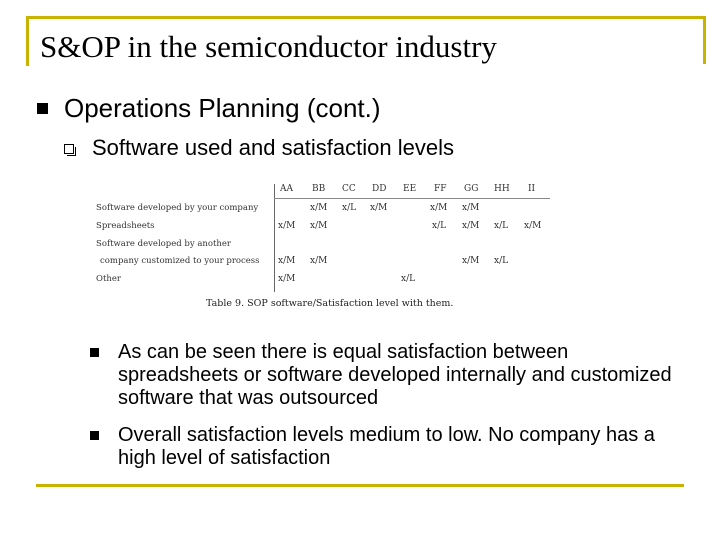  I want to click on col-header: HH, so click(502, 189).